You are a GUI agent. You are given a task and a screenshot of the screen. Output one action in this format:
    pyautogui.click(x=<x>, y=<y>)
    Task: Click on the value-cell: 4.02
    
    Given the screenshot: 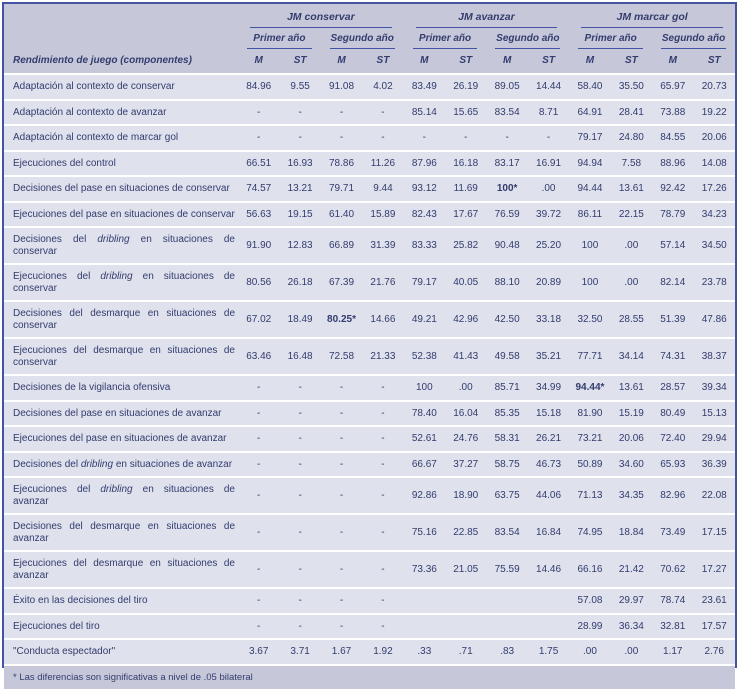 What is the action you would take?
    pyautogui.click(x=383, y=86)
    